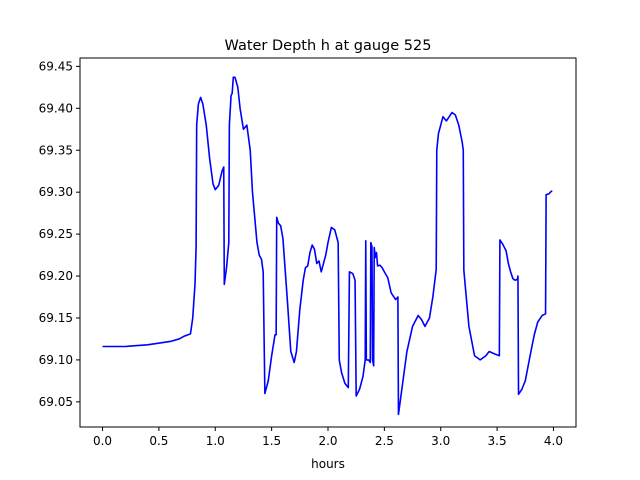  I want to click on x-tick-label: 1.0, so click(215, 441).